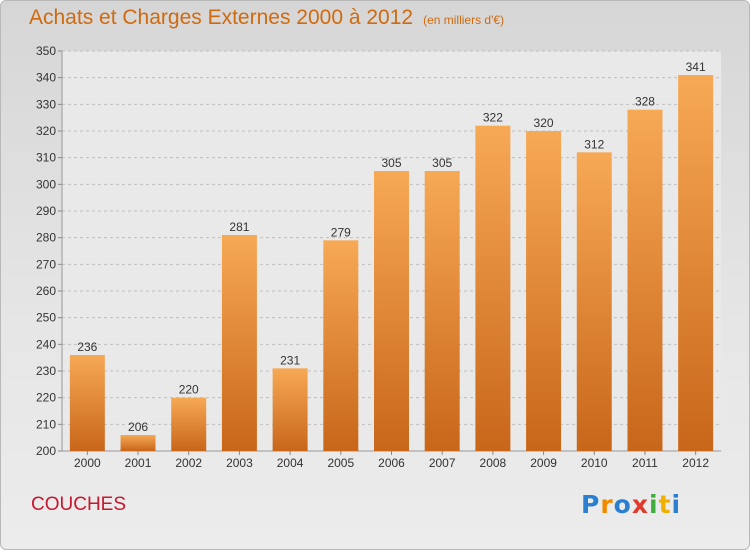 The image size is (750, 550). Describe the element at coordinates (46, 51) in the screenshot. I see `y-tick-label: 350` at that location.